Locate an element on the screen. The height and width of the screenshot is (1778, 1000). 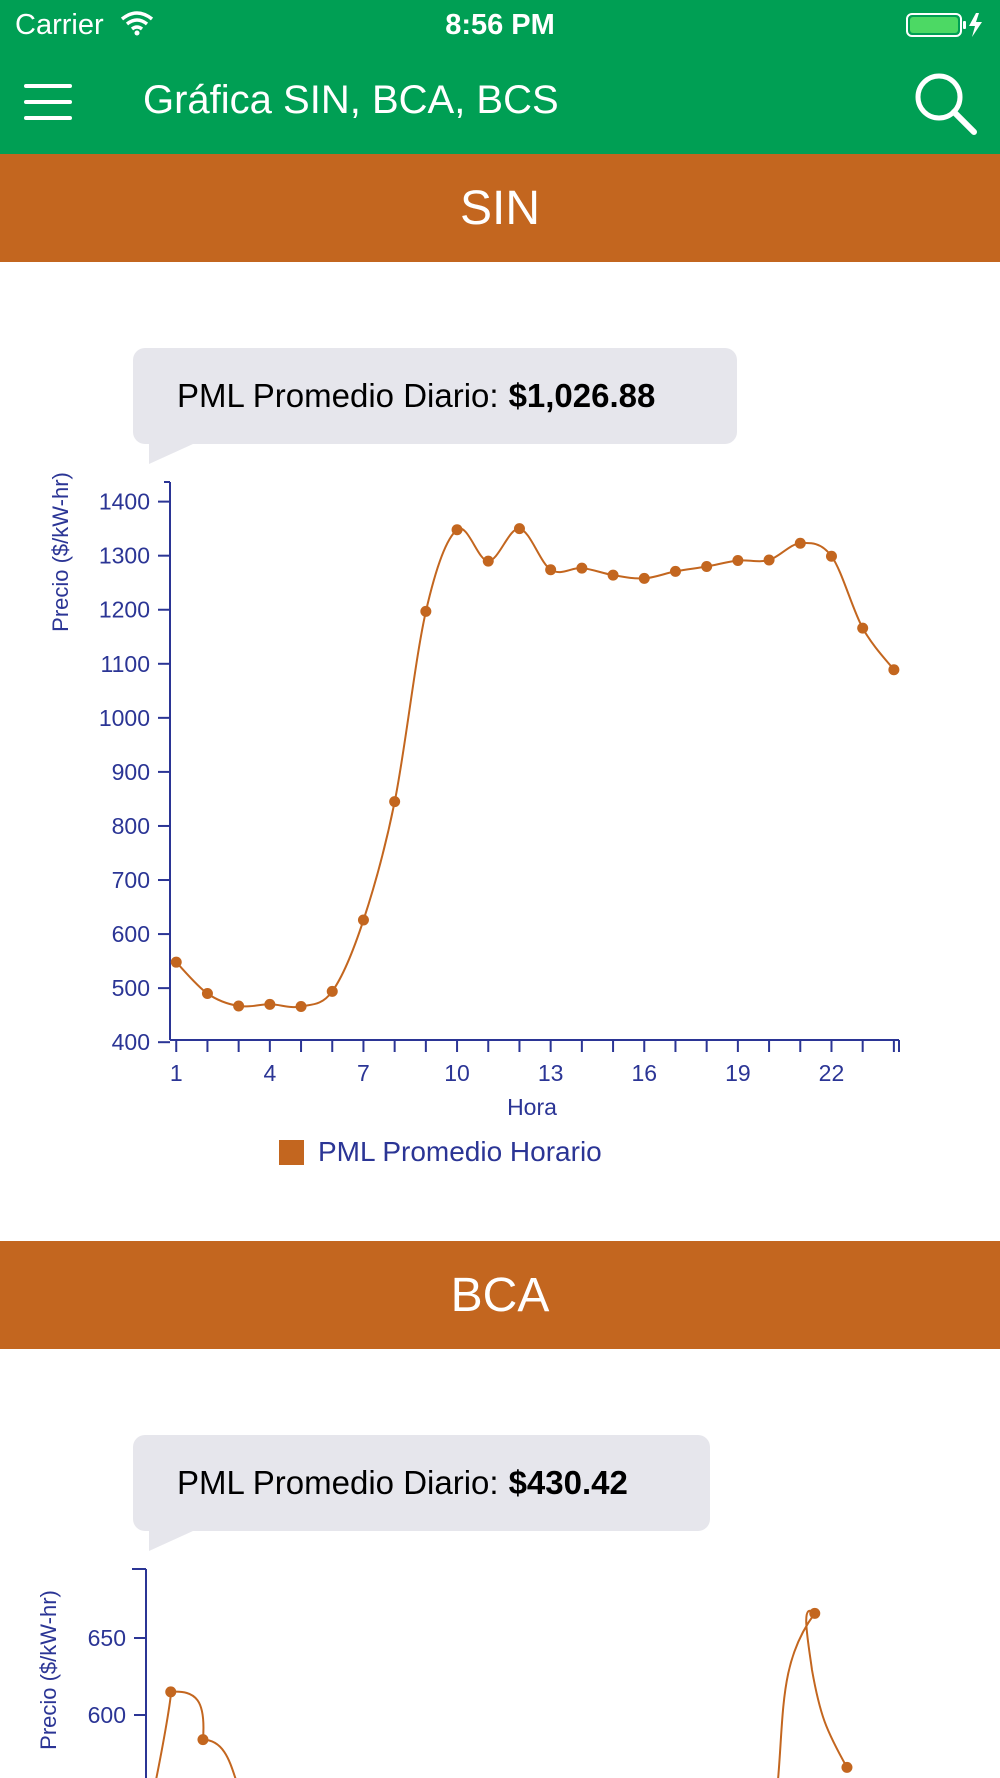
daily-average-tooltip-bca: PML Promedio Diario: $430.42 is located at coordinates (421, 1493).